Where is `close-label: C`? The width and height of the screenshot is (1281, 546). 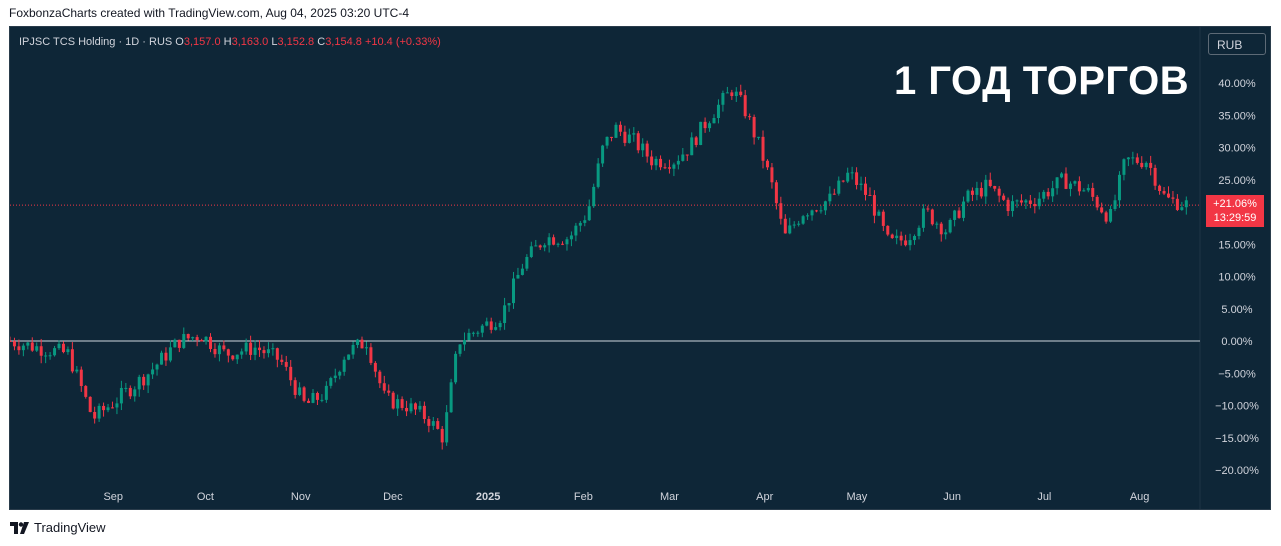
close-label: C is located at coordinates (321, 42).